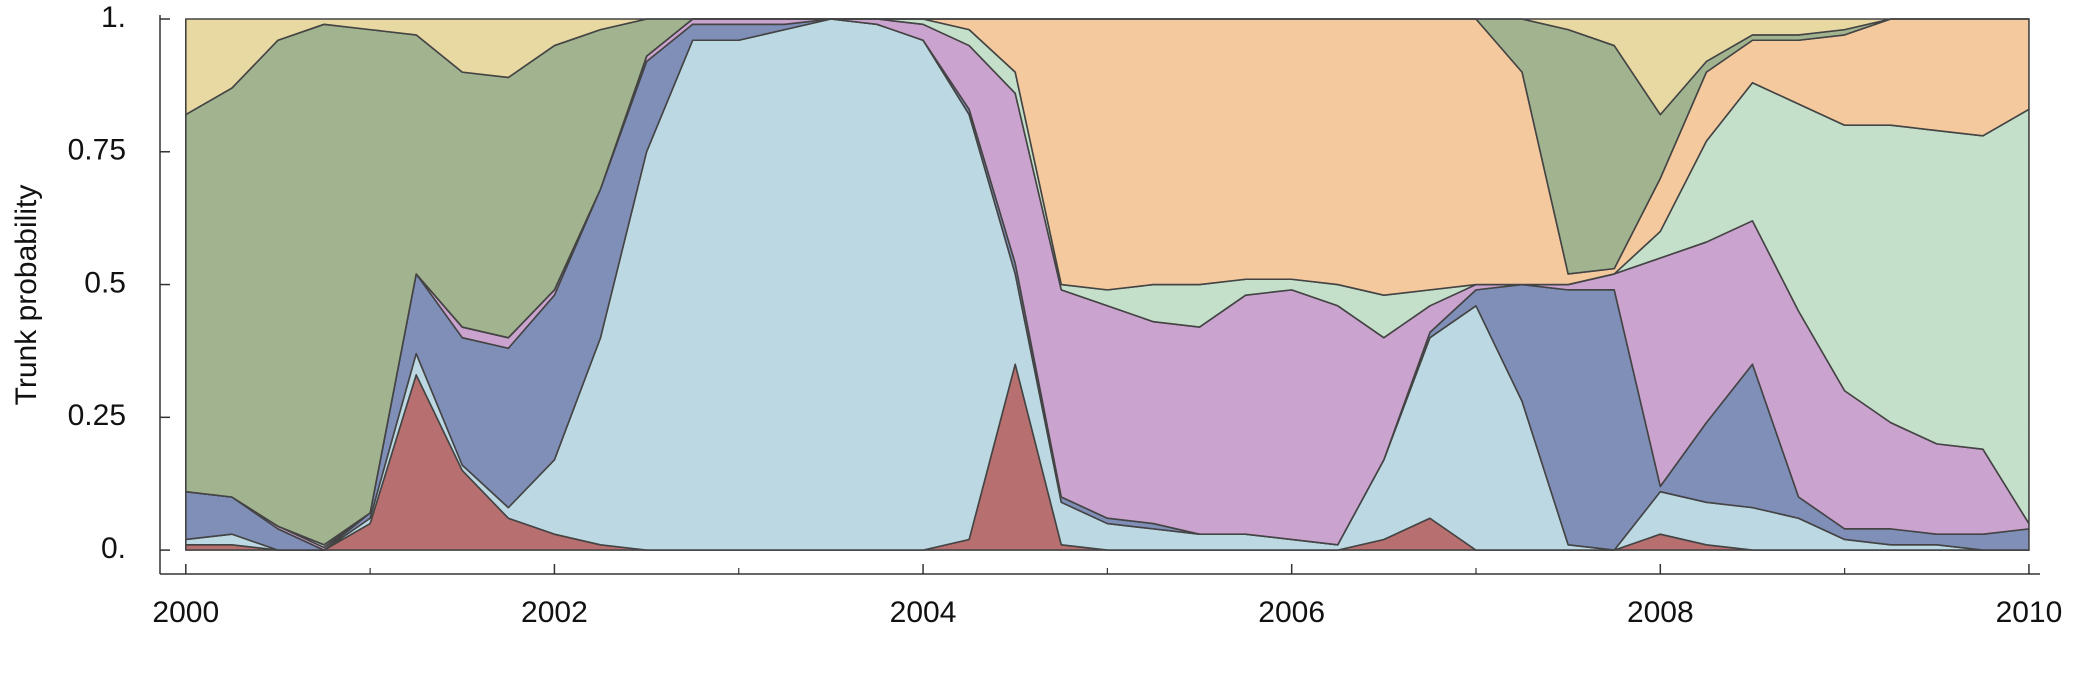  Describe the element at coordinates (923, 612) in the screenshot. I see `x-tick-label: 2004` at that location.